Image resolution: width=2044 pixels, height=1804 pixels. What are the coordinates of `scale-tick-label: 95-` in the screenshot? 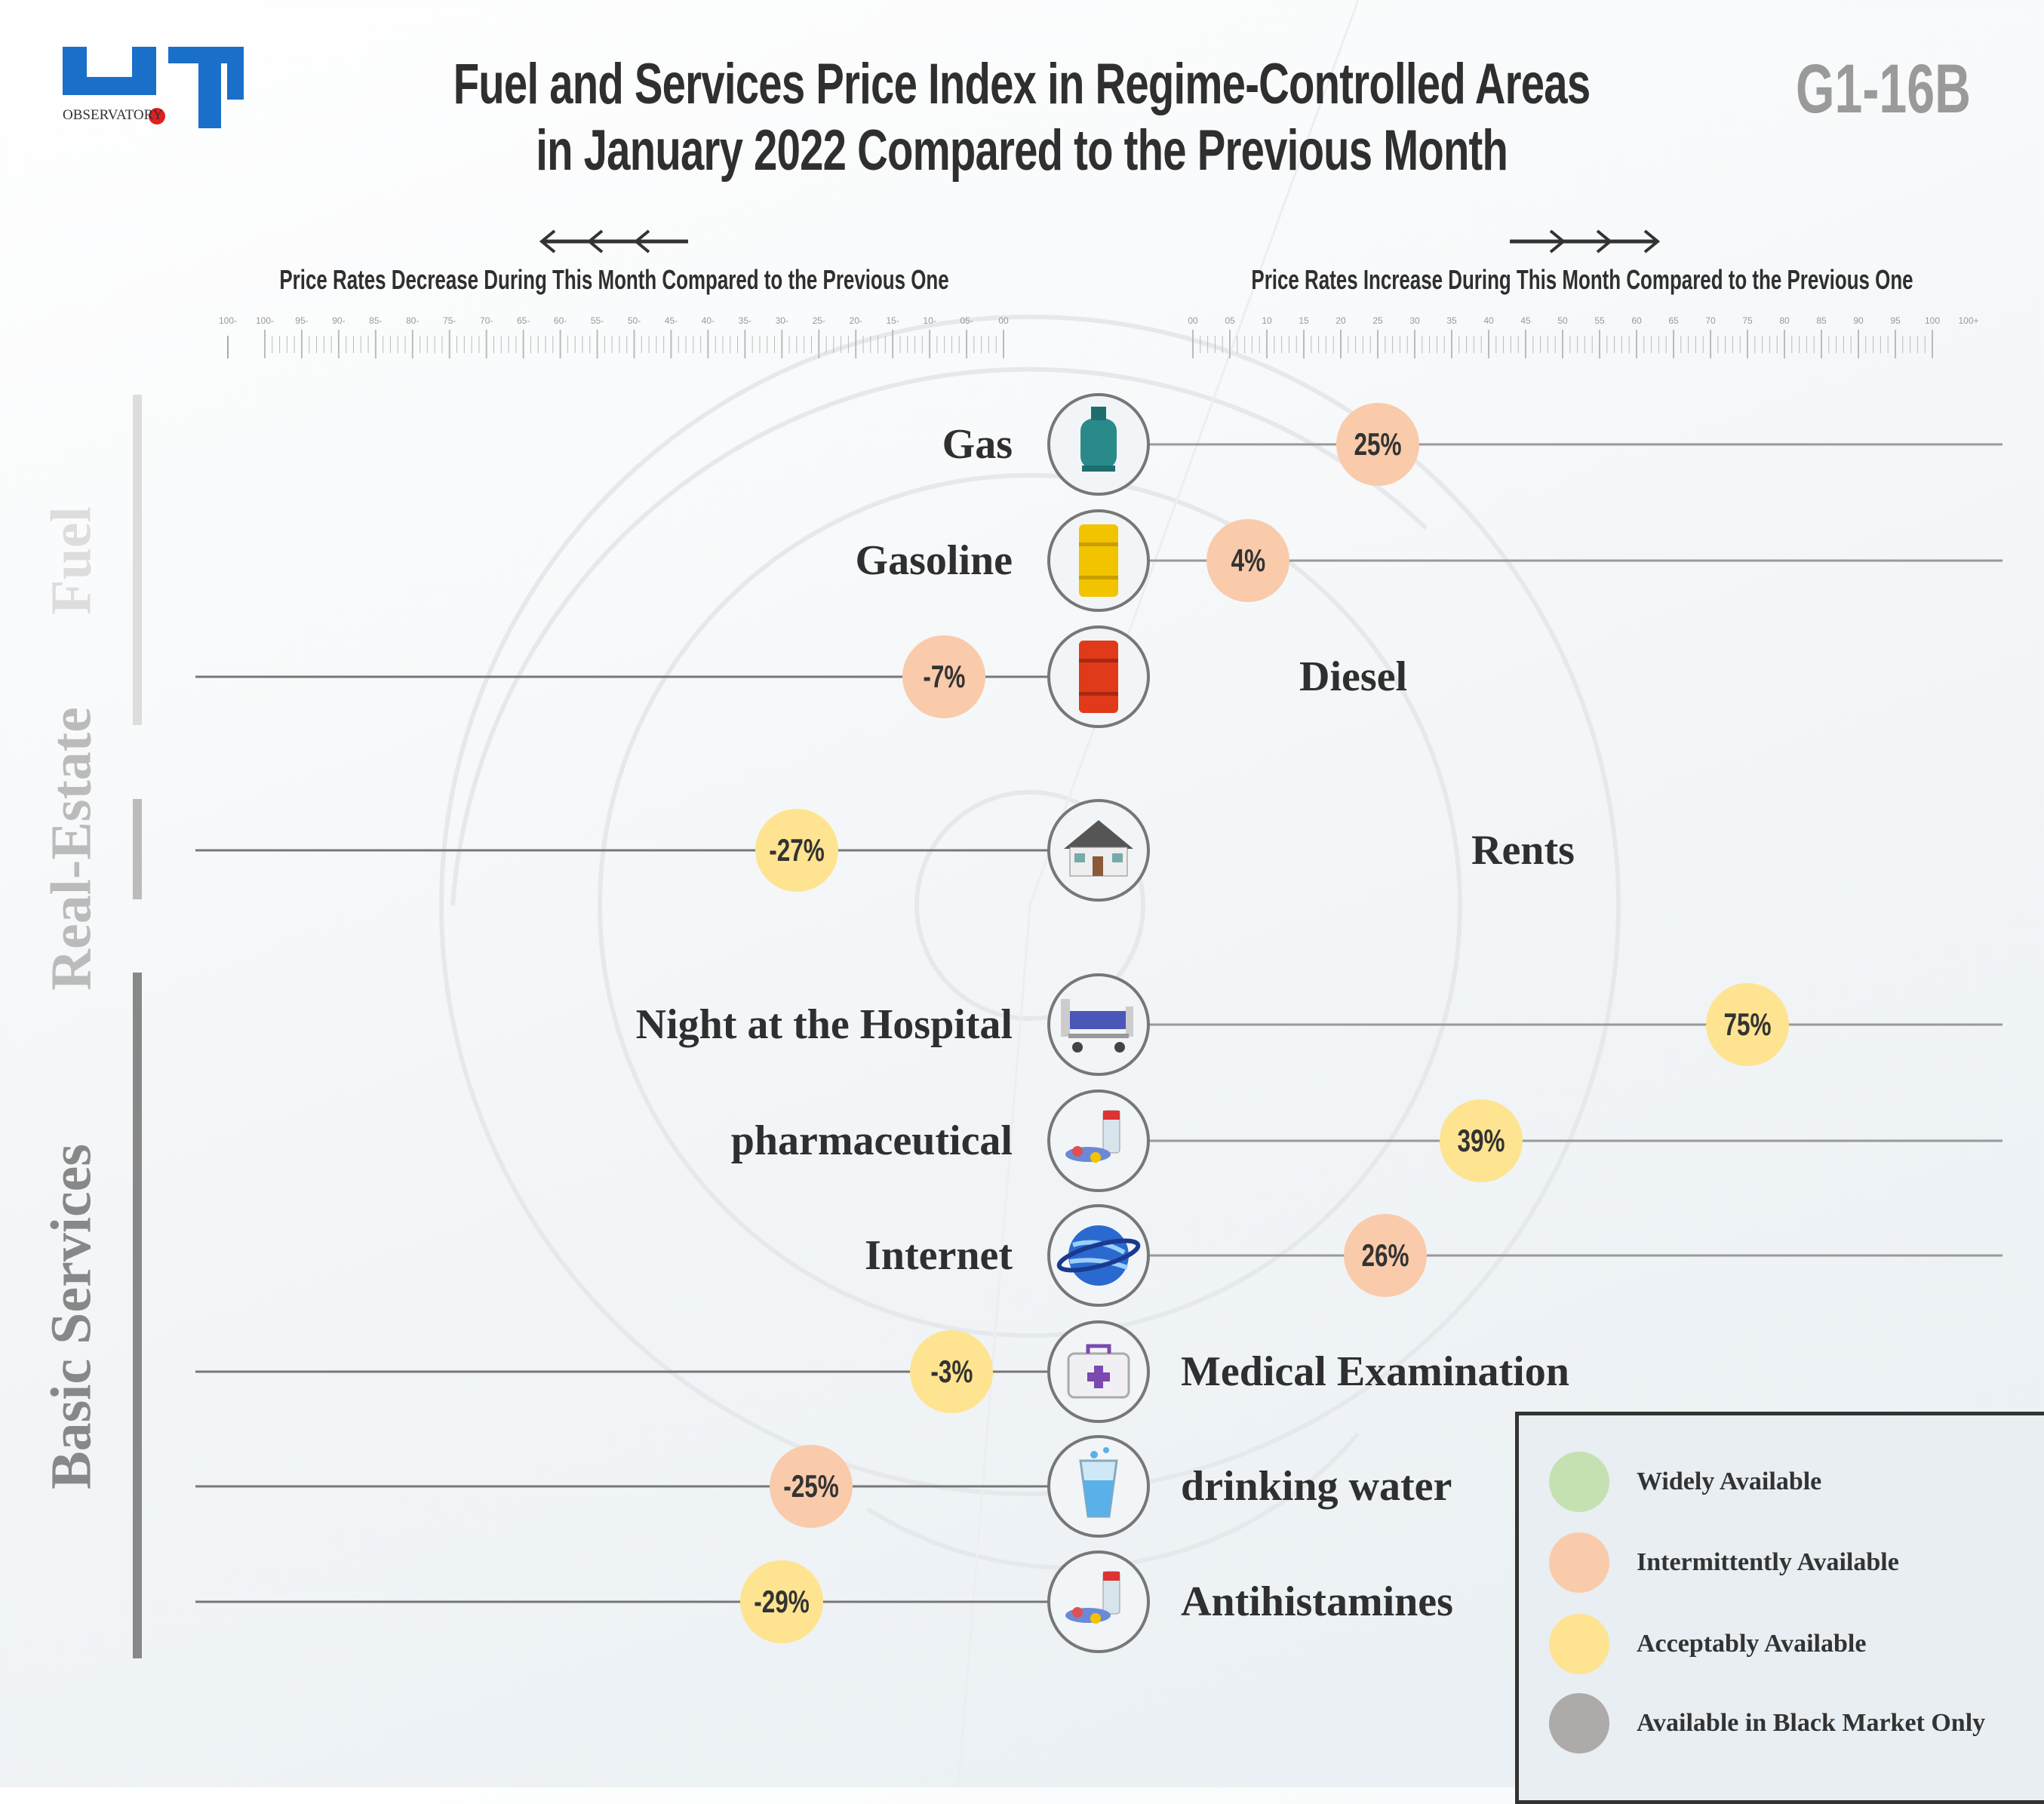 It's located at (302, 320).